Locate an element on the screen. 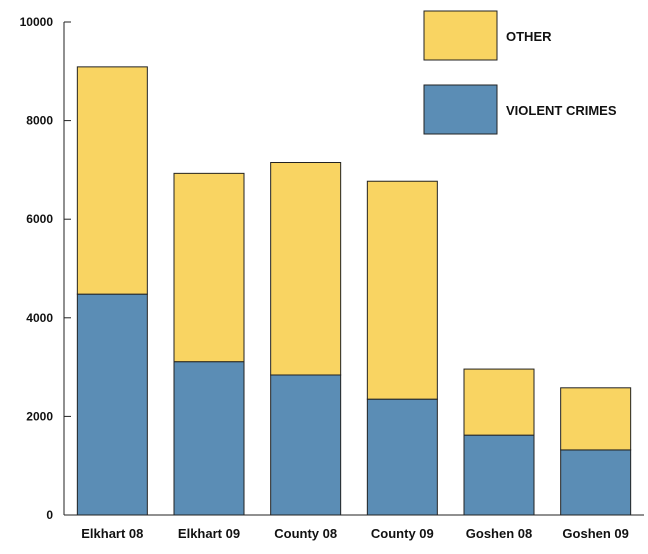 This screenshot has height=554, width=648. legend-swatch-violent is located at coordinates (460, 109).